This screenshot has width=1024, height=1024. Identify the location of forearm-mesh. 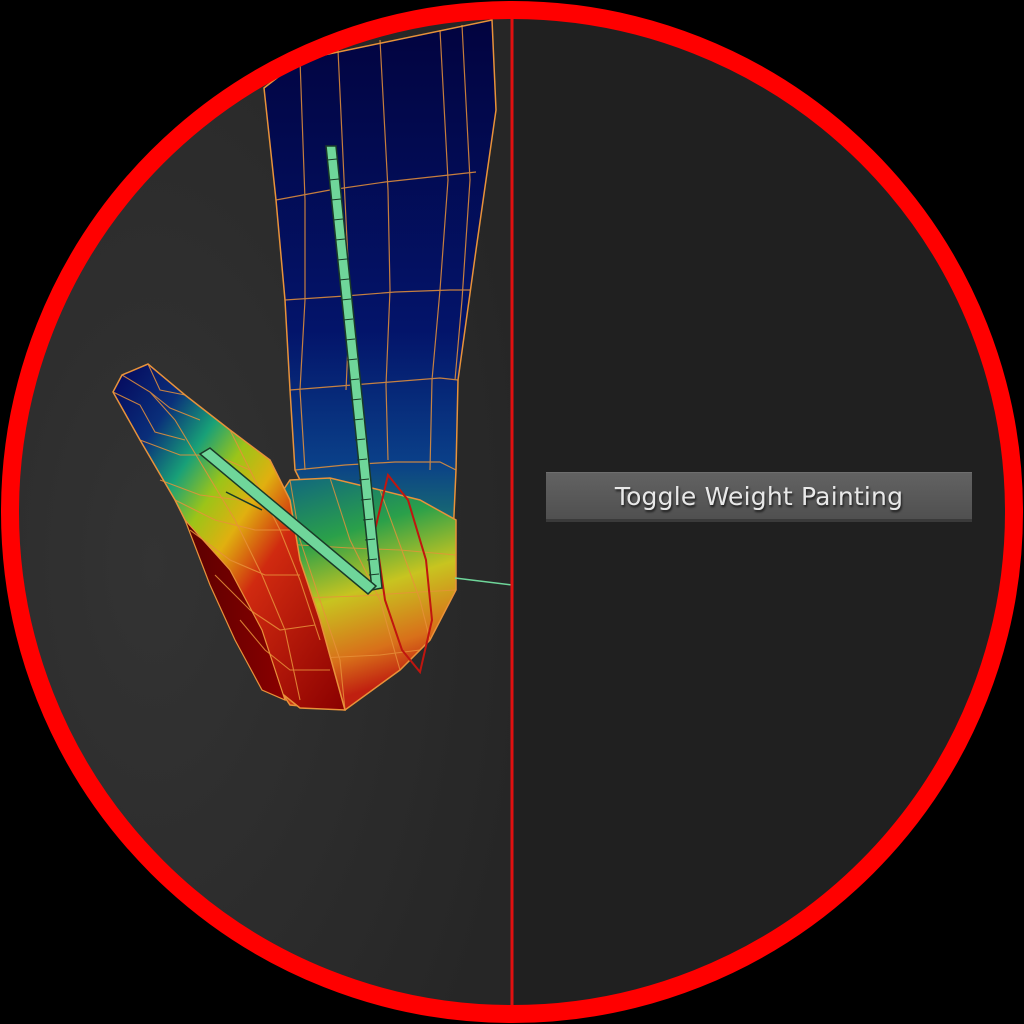
(229, 537).